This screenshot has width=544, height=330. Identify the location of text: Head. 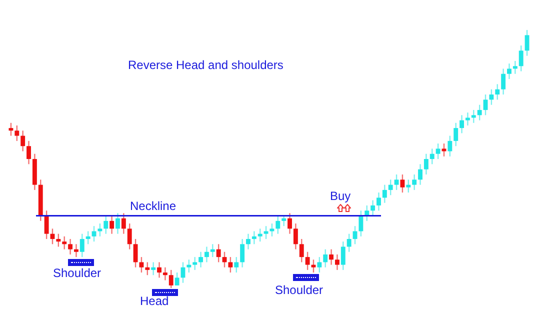
(154, 301).